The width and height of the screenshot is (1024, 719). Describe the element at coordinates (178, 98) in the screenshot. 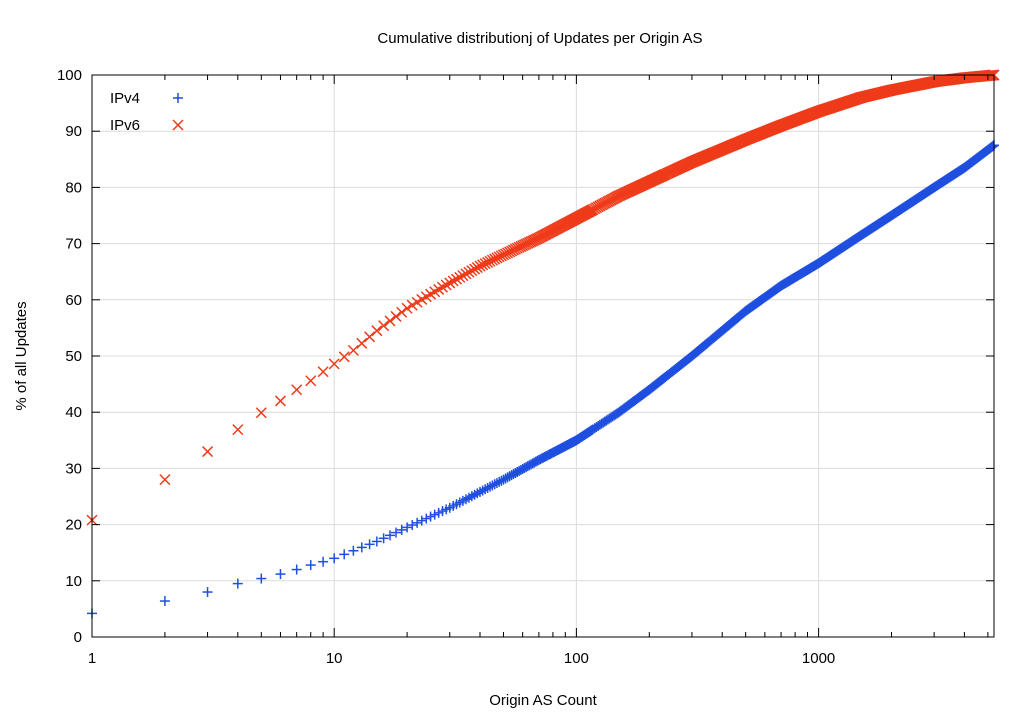

I see `legend-marker-ipv4` at that location.